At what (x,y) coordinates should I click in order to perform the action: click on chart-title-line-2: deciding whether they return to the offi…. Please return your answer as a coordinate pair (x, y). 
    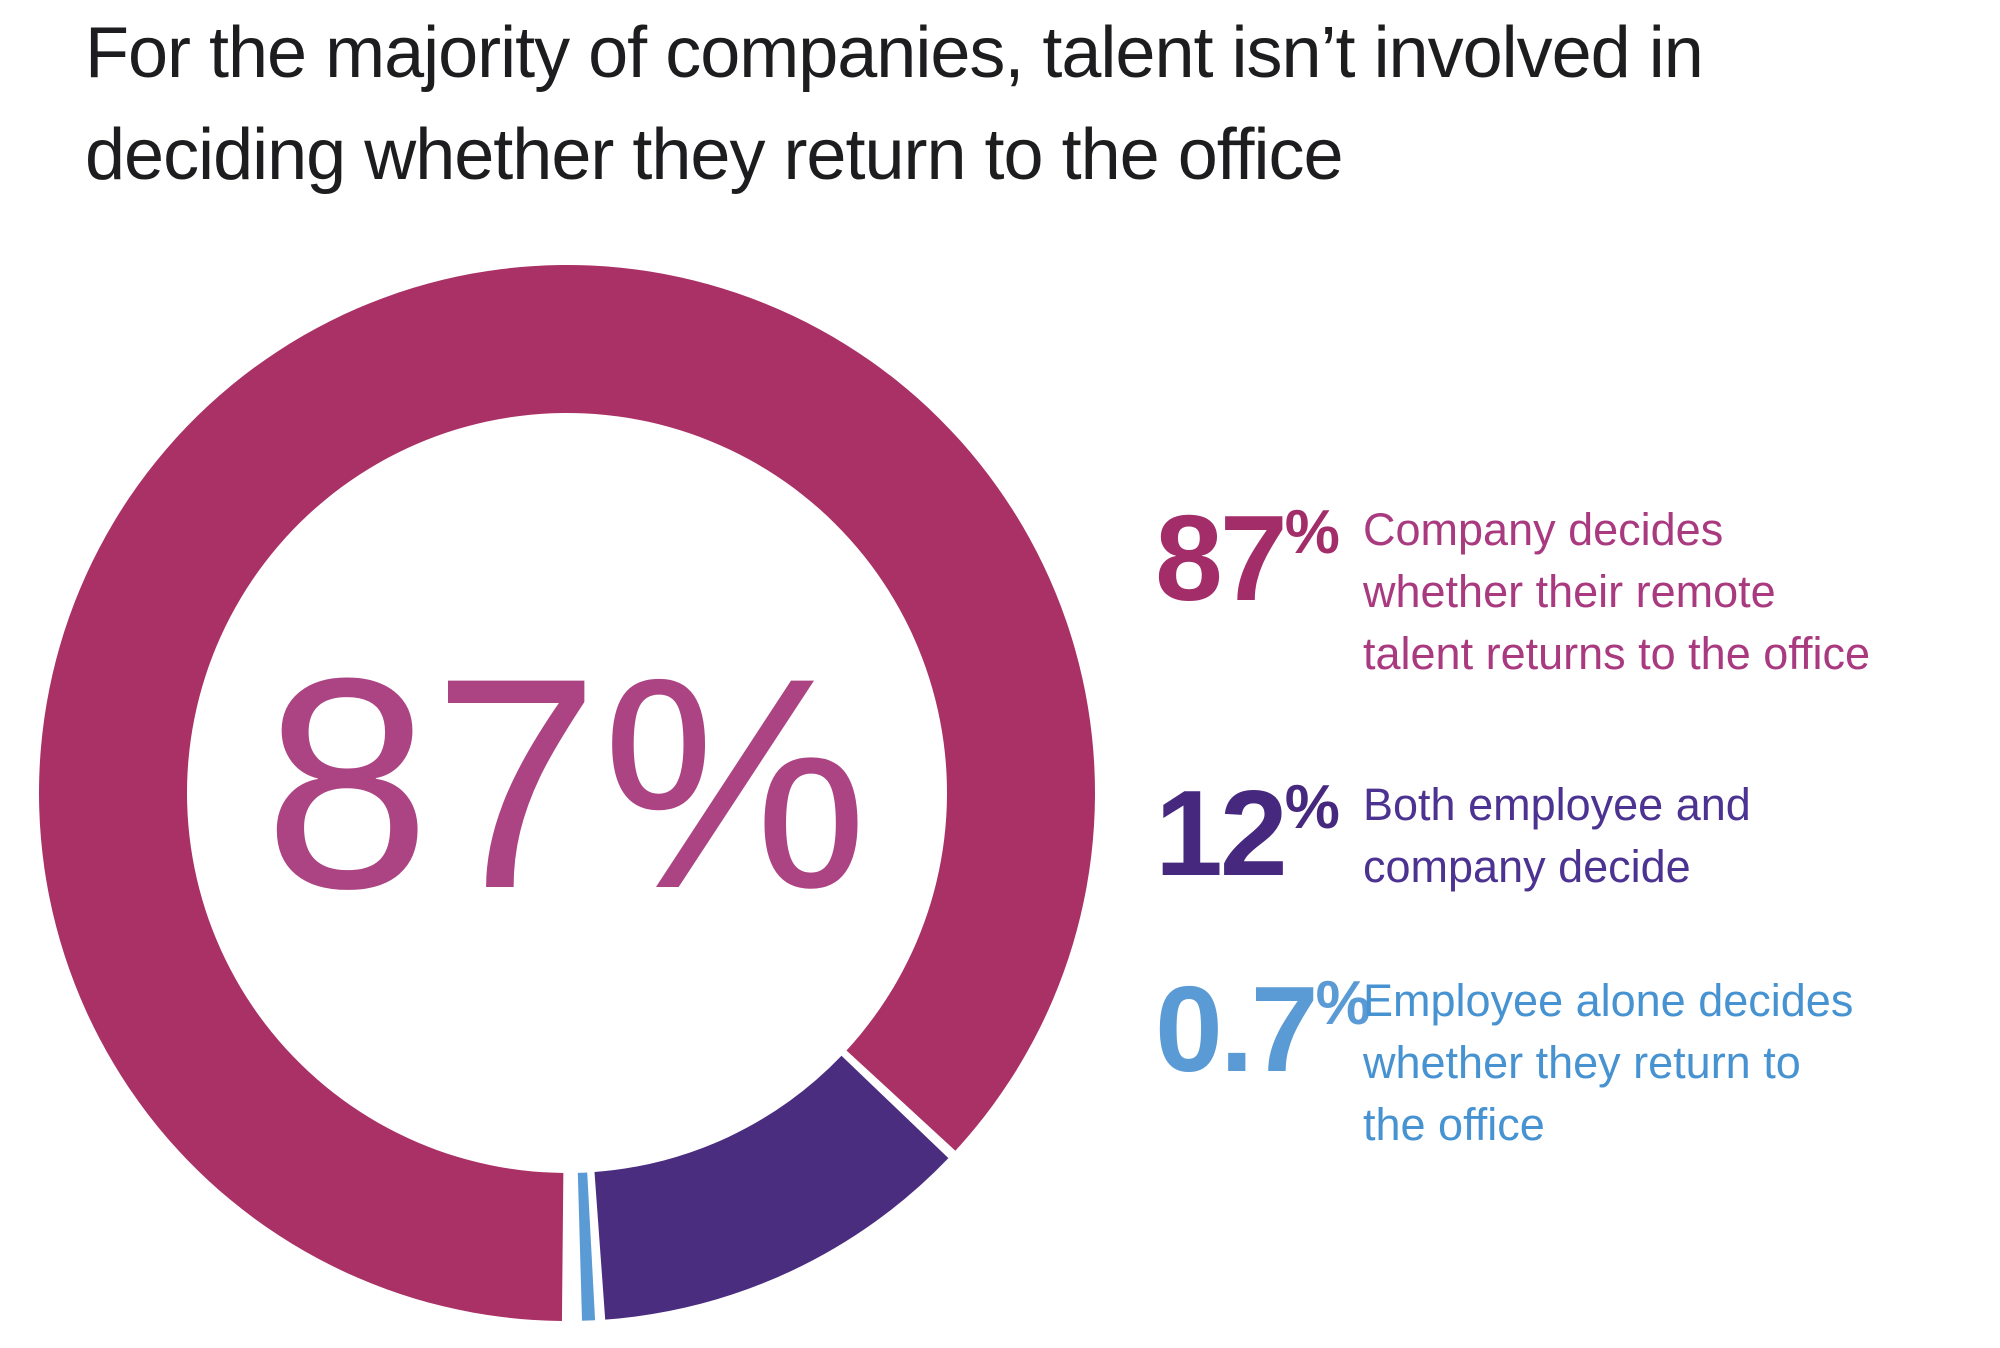
    Looking at the image, I should click on (714, 155).